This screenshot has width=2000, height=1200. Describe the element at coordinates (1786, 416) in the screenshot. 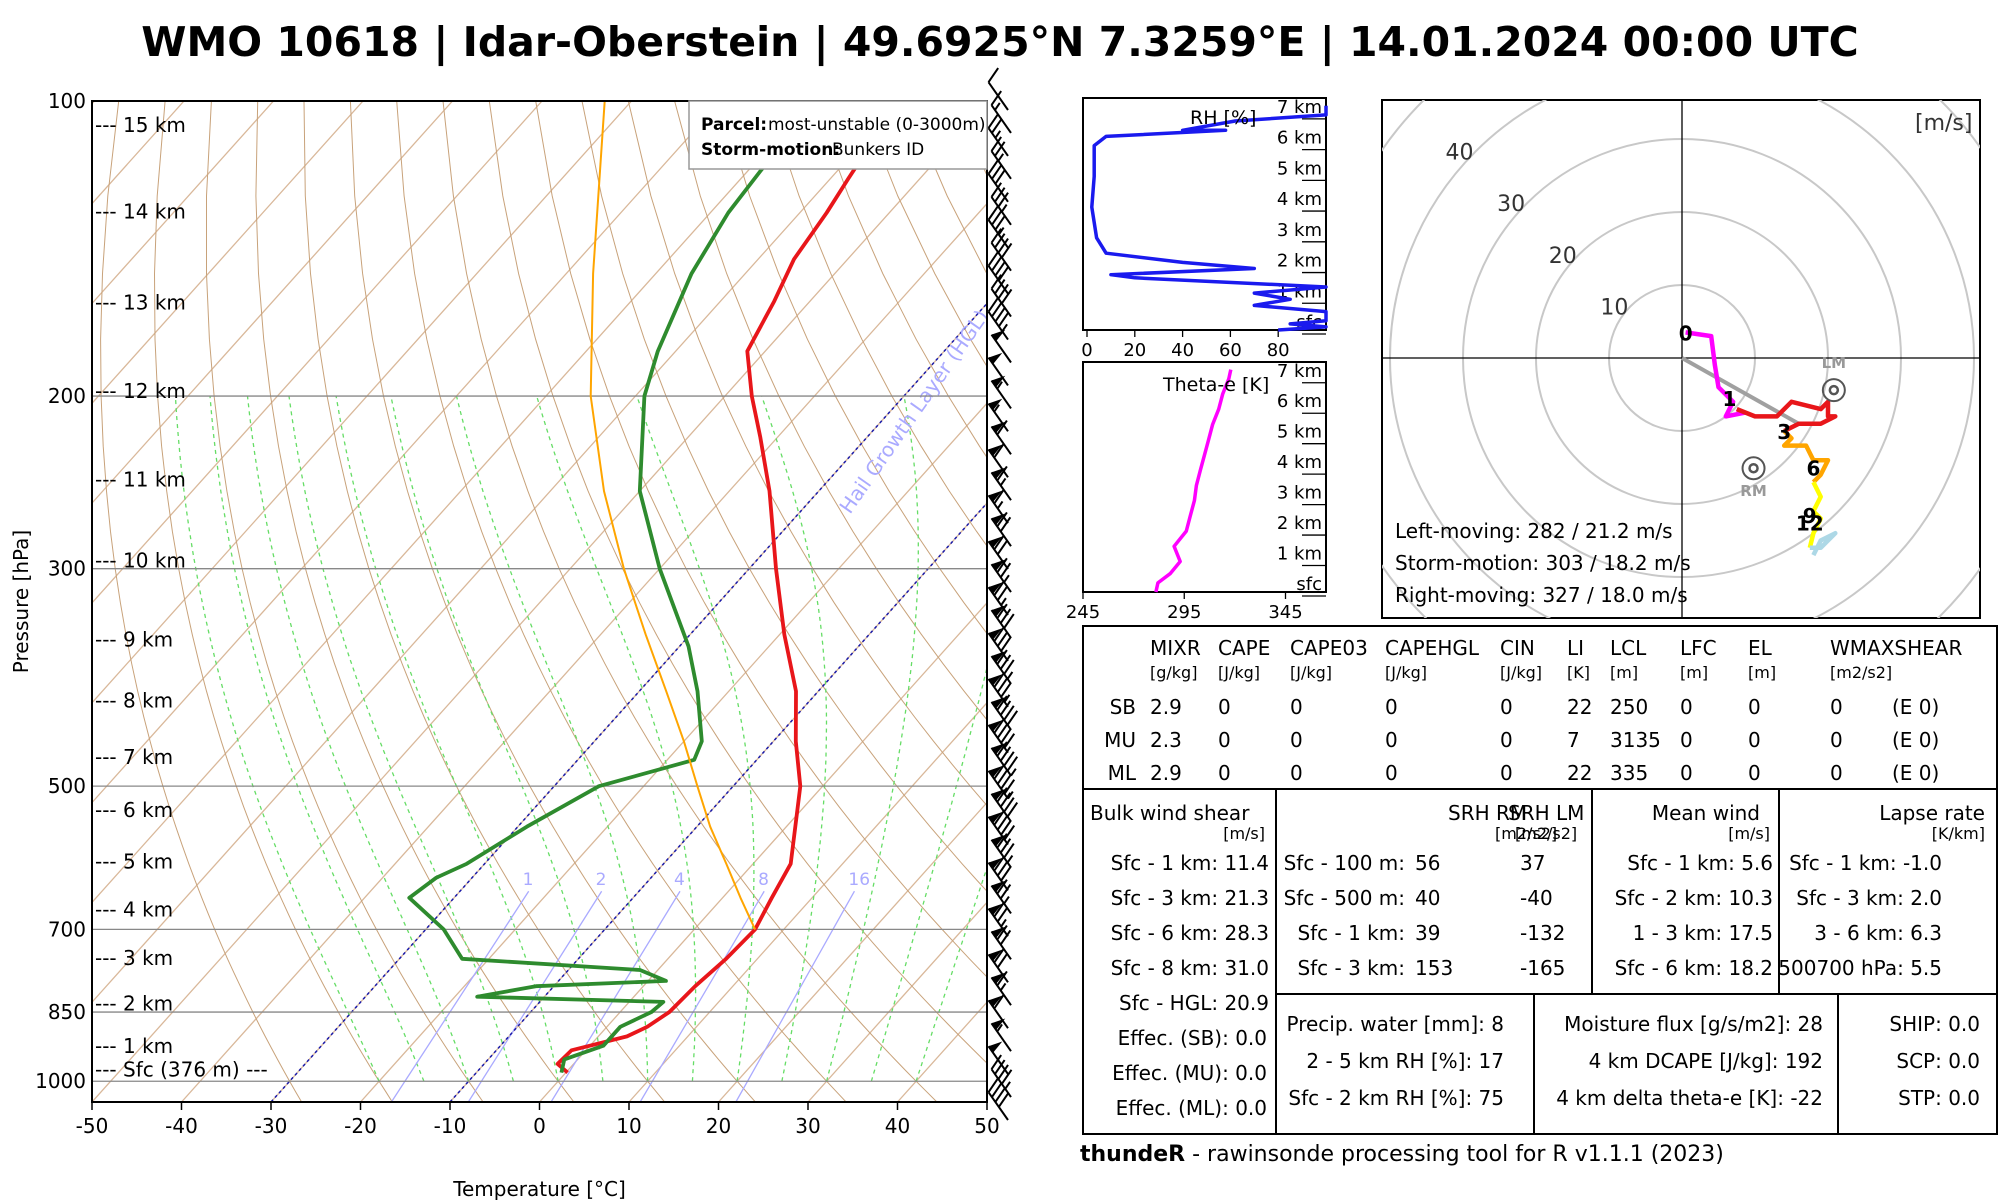

I see `hodograph-segment` at that location.